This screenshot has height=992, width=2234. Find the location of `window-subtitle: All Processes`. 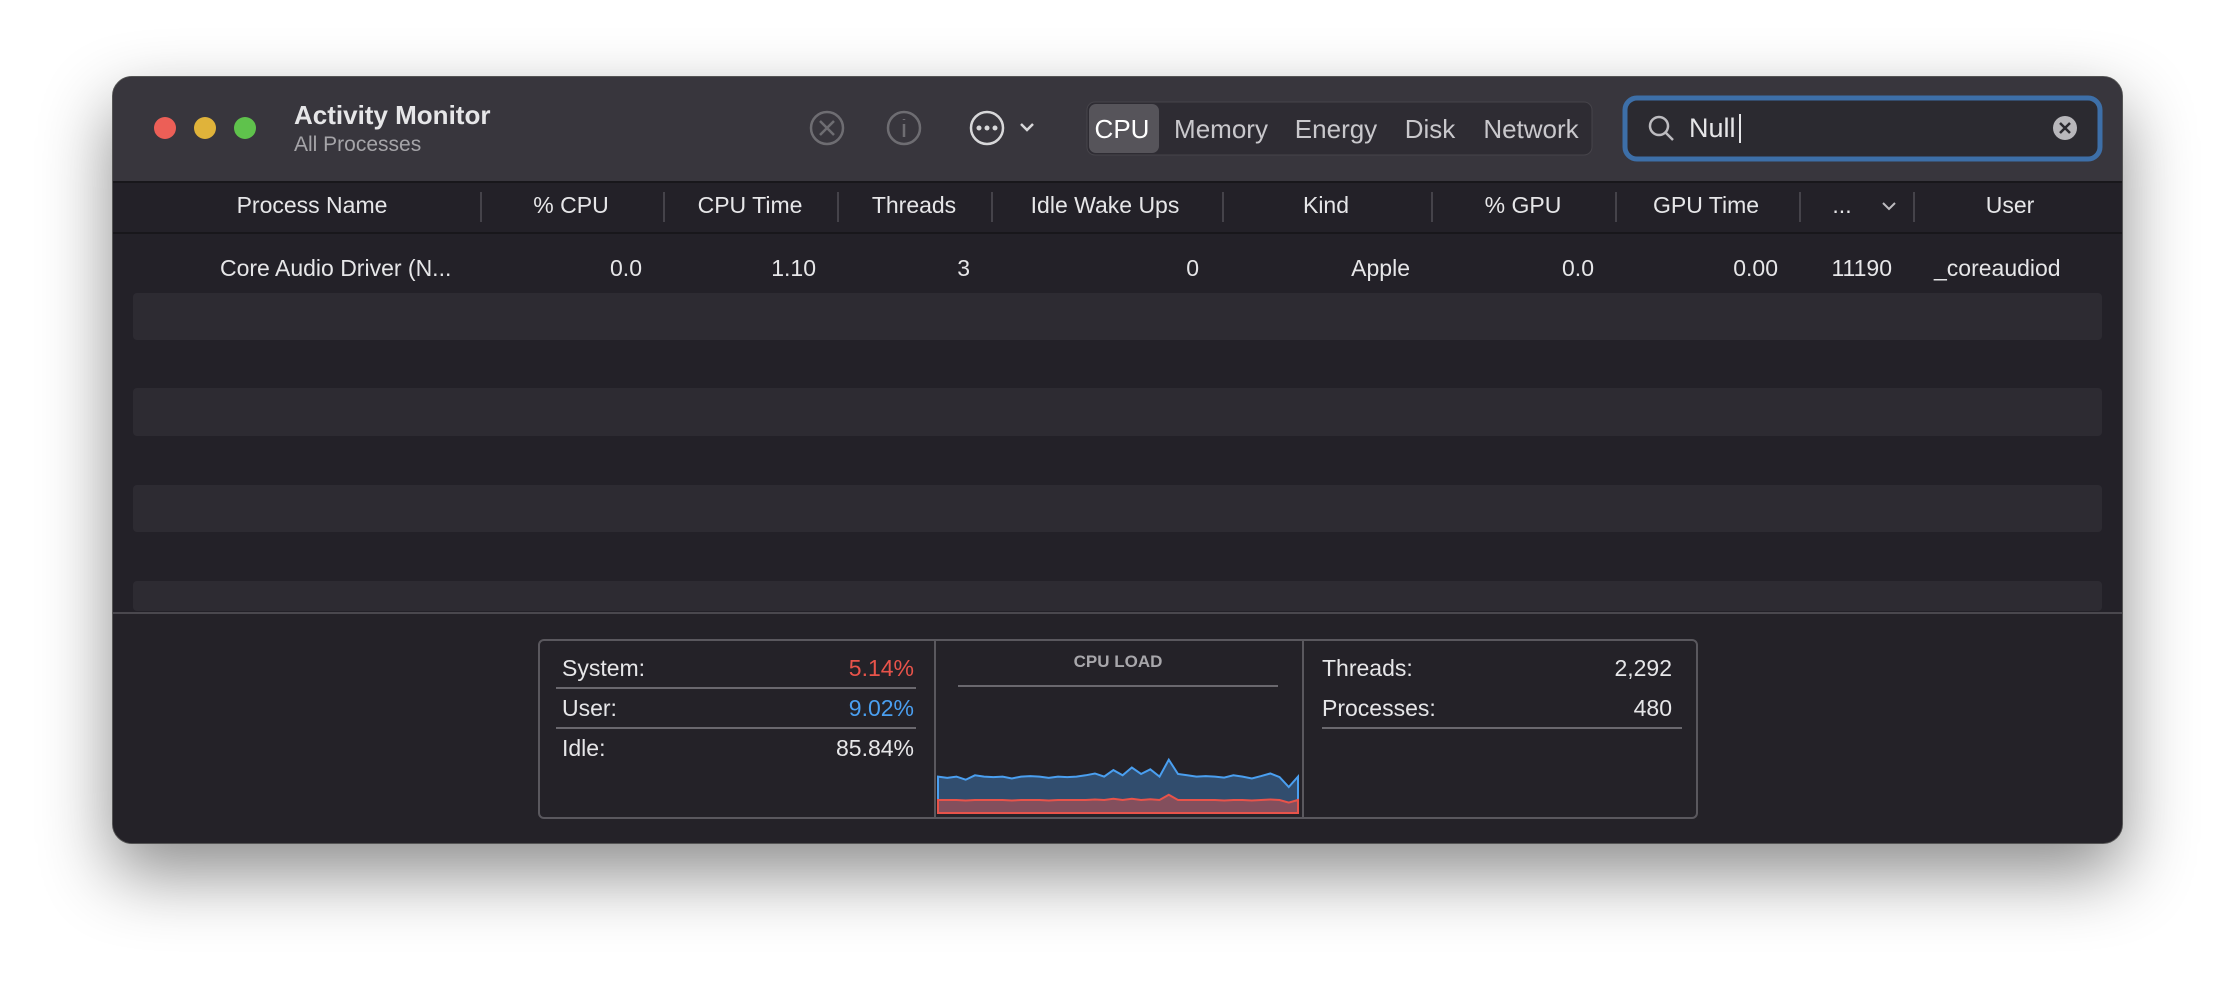

window-subtitle: All Processes is located at coordinates (358, 144).